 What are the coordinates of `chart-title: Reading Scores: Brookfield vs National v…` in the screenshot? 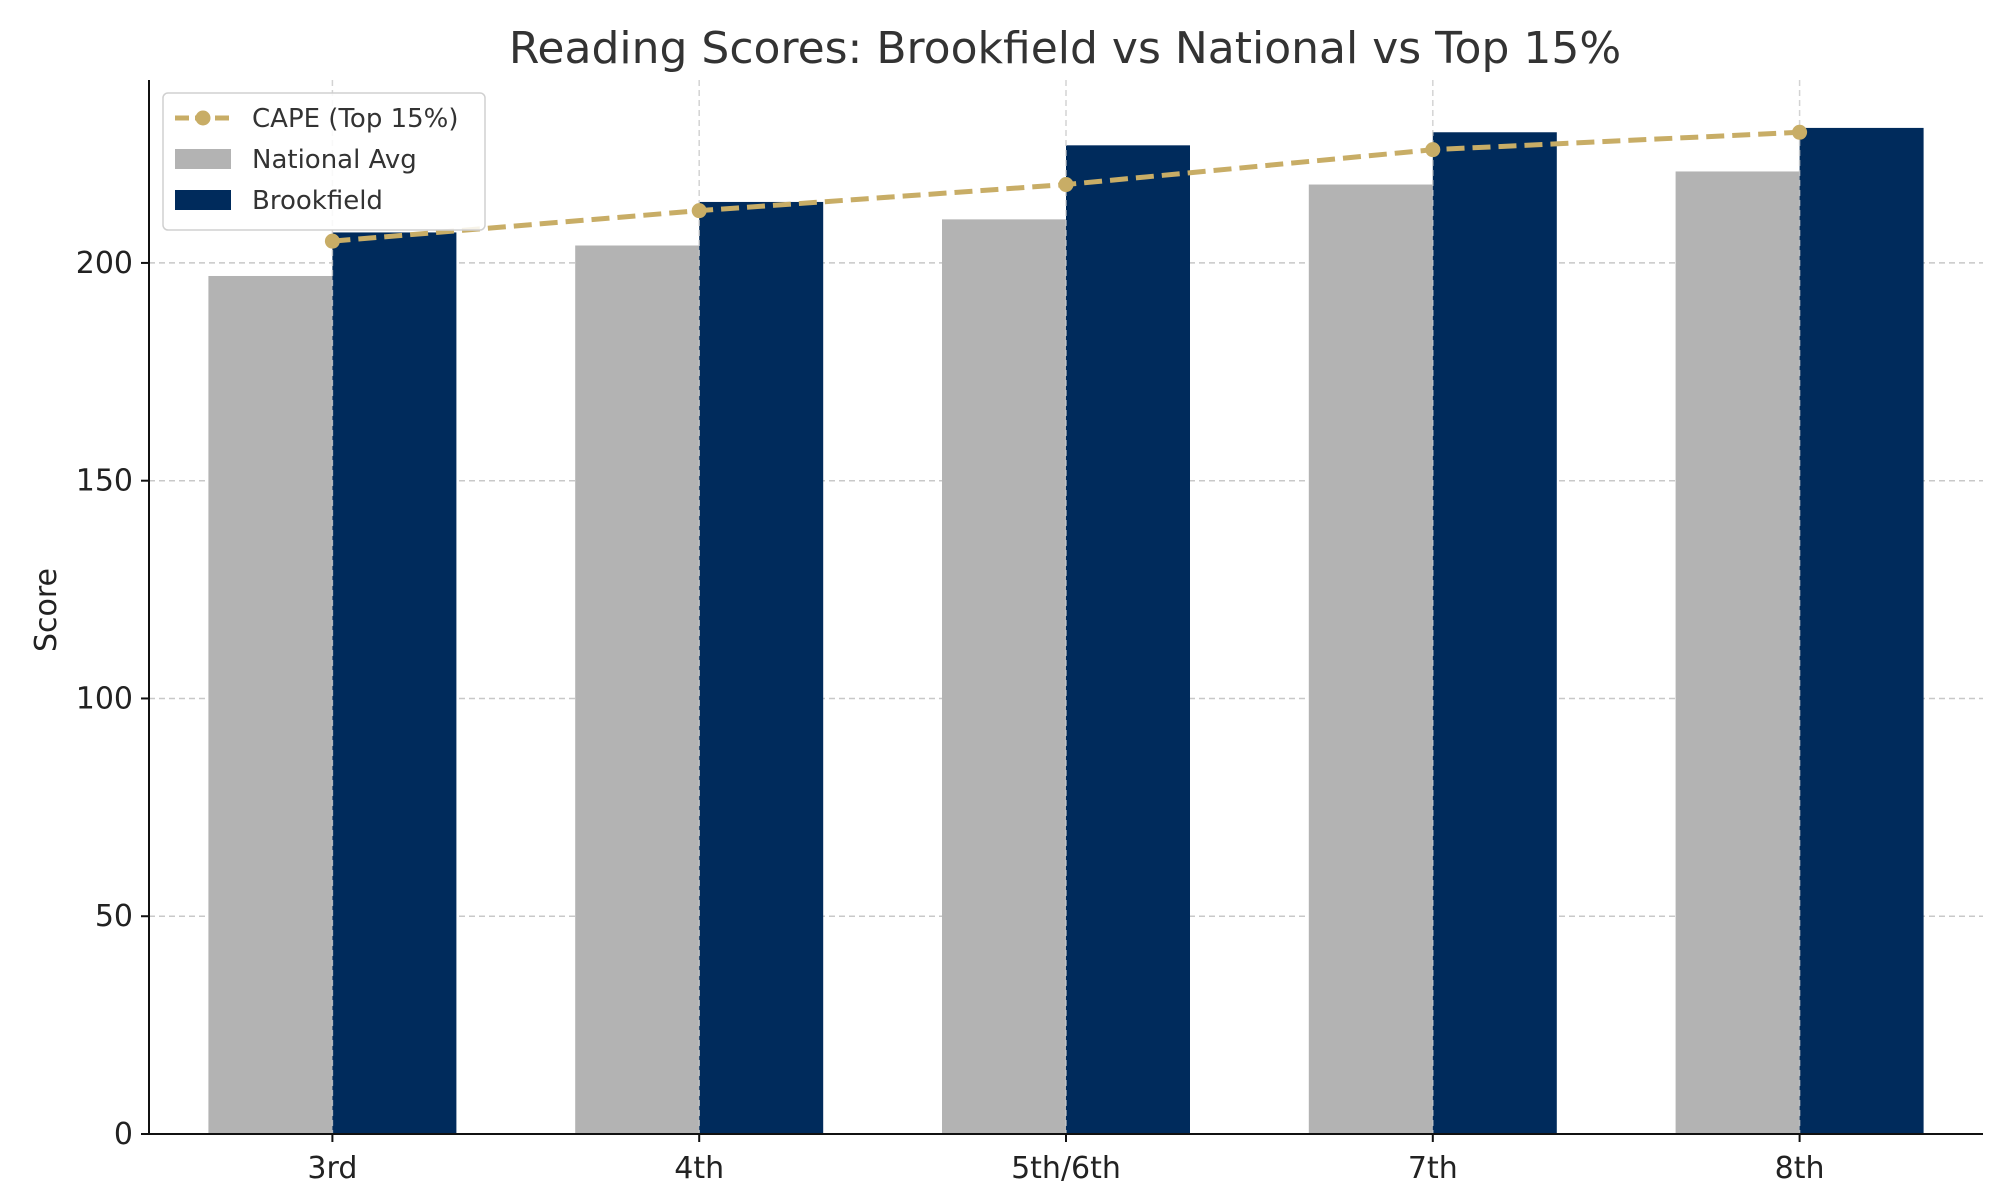 It's located at (1065, 48).